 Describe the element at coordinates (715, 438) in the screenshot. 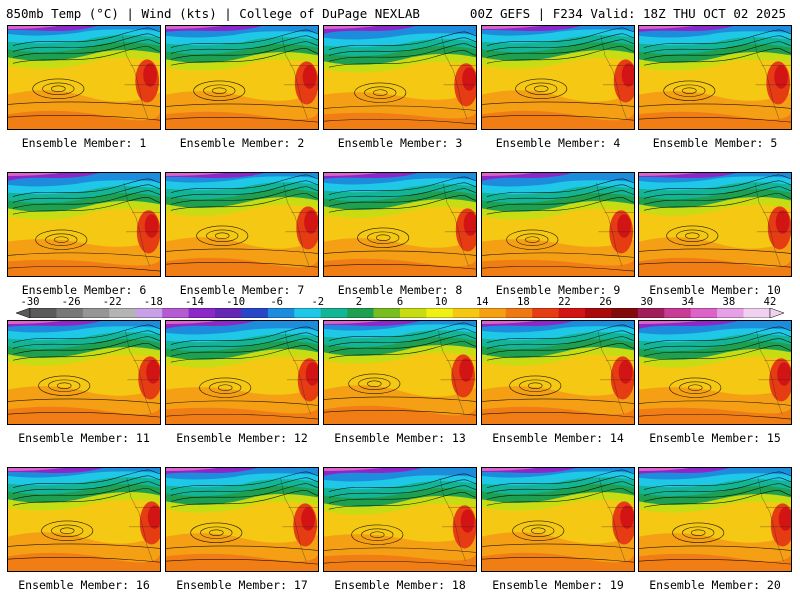

I see `ensemble-member-label: Ensemble Member: 15` at that location.